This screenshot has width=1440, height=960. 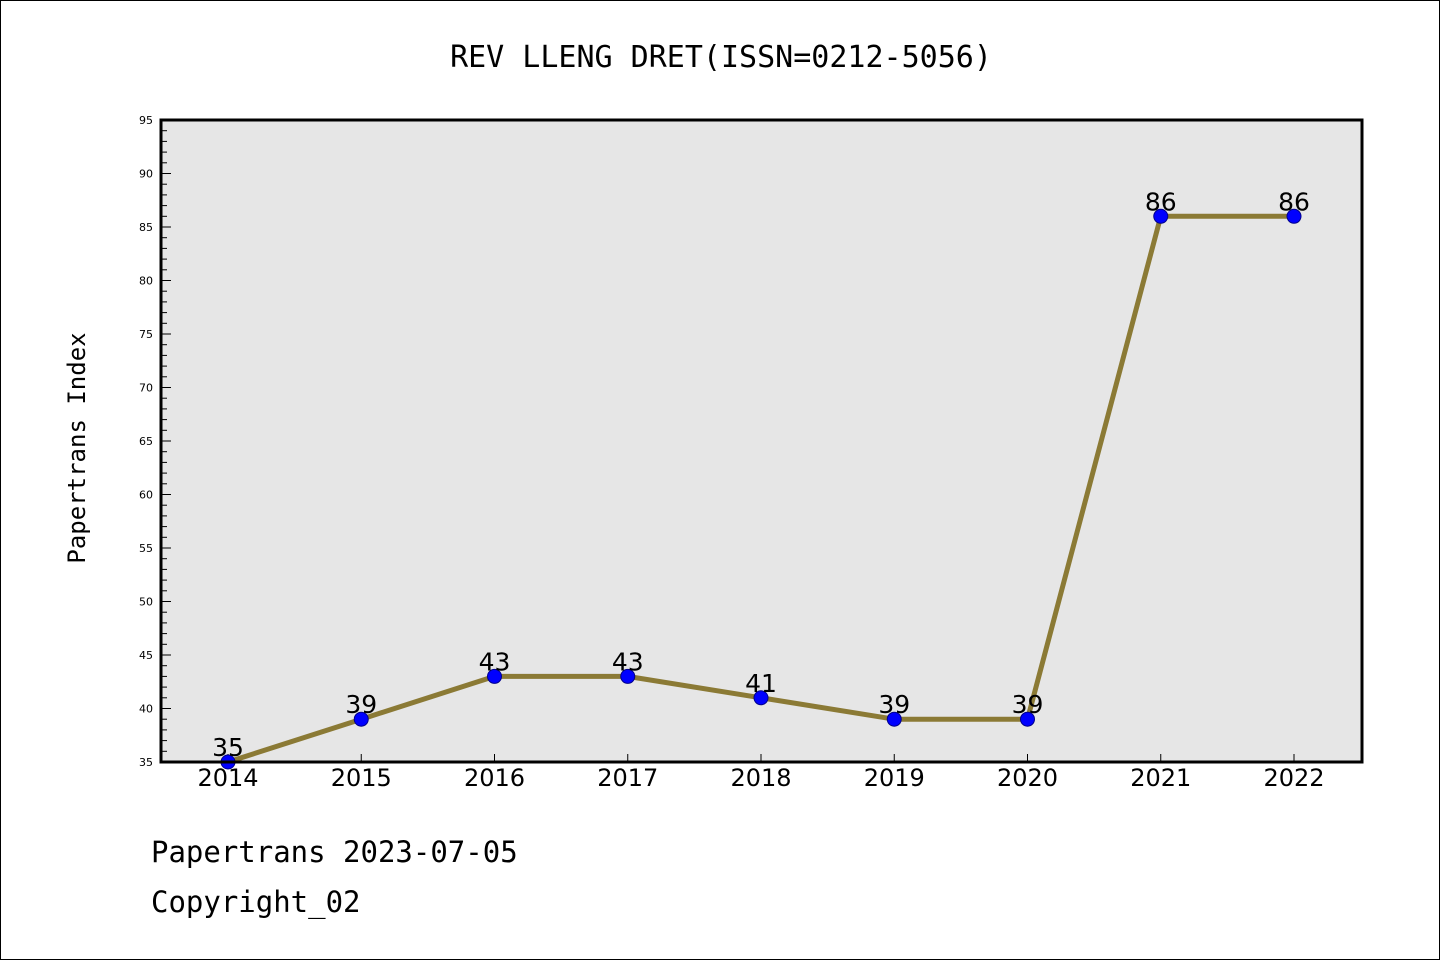 I want to click on y-tick-label: 35, so click(x=146, y=762).